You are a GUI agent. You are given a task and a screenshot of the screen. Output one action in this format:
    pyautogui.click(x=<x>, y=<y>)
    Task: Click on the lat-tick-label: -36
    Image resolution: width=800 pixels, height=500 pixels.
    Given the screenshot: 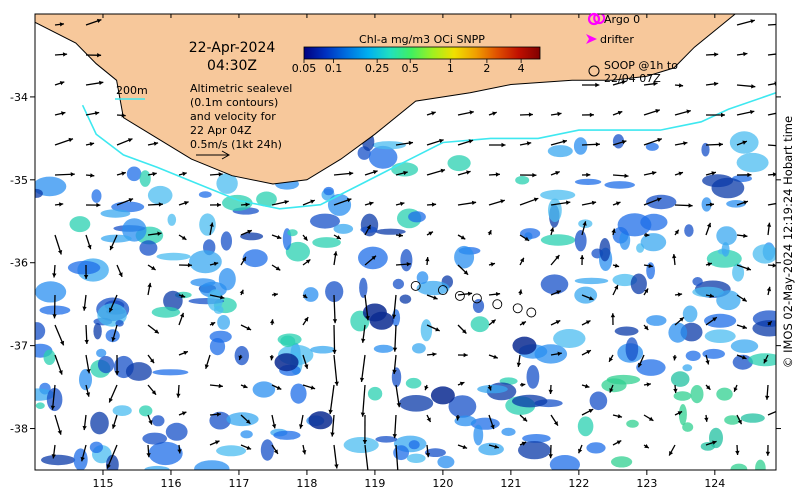 What is the action you would take?
    pyautogui.click(x=19, y=263)
    